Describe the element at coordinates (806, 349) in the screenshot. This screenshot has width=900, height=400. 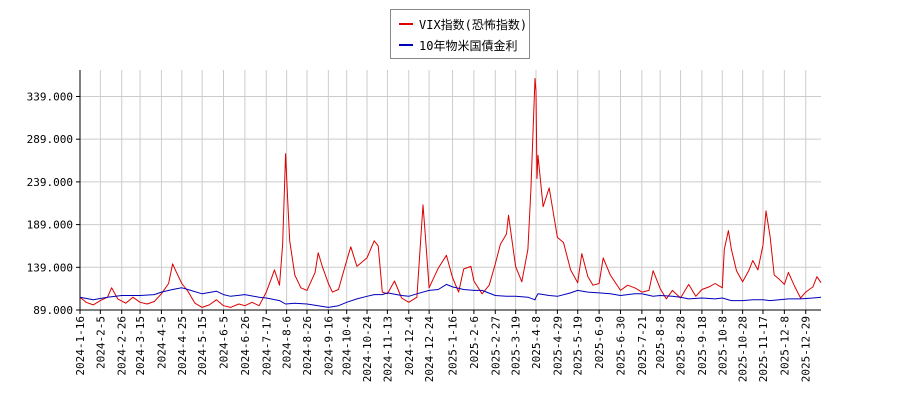
I see `x-tick-label: 2025-12-29` at that location.